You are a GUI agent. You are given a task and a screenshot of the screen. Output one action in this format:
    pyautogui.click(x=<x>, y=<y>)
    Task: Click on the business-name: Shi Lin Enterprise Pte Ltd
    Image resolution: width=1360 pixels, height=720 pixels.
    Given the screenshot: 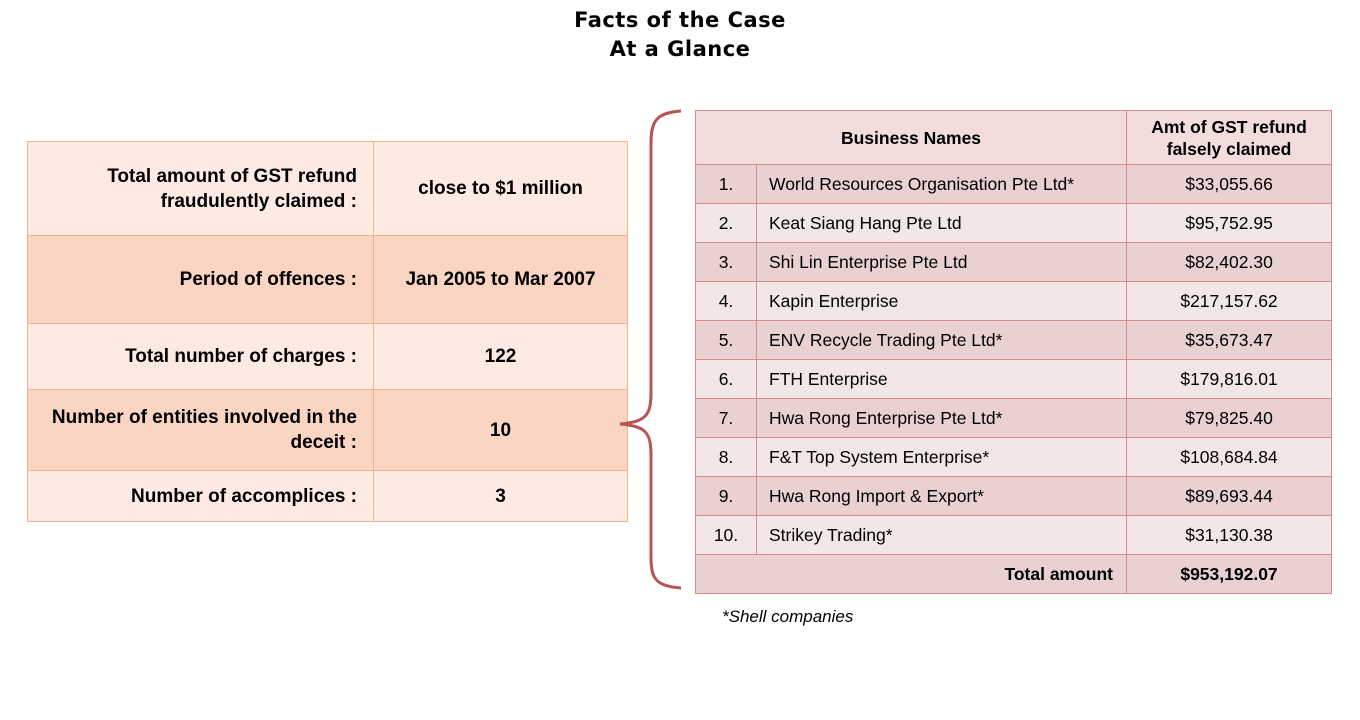 What is the action you would take?
    pyautogui.click(x=941, y=262)
    